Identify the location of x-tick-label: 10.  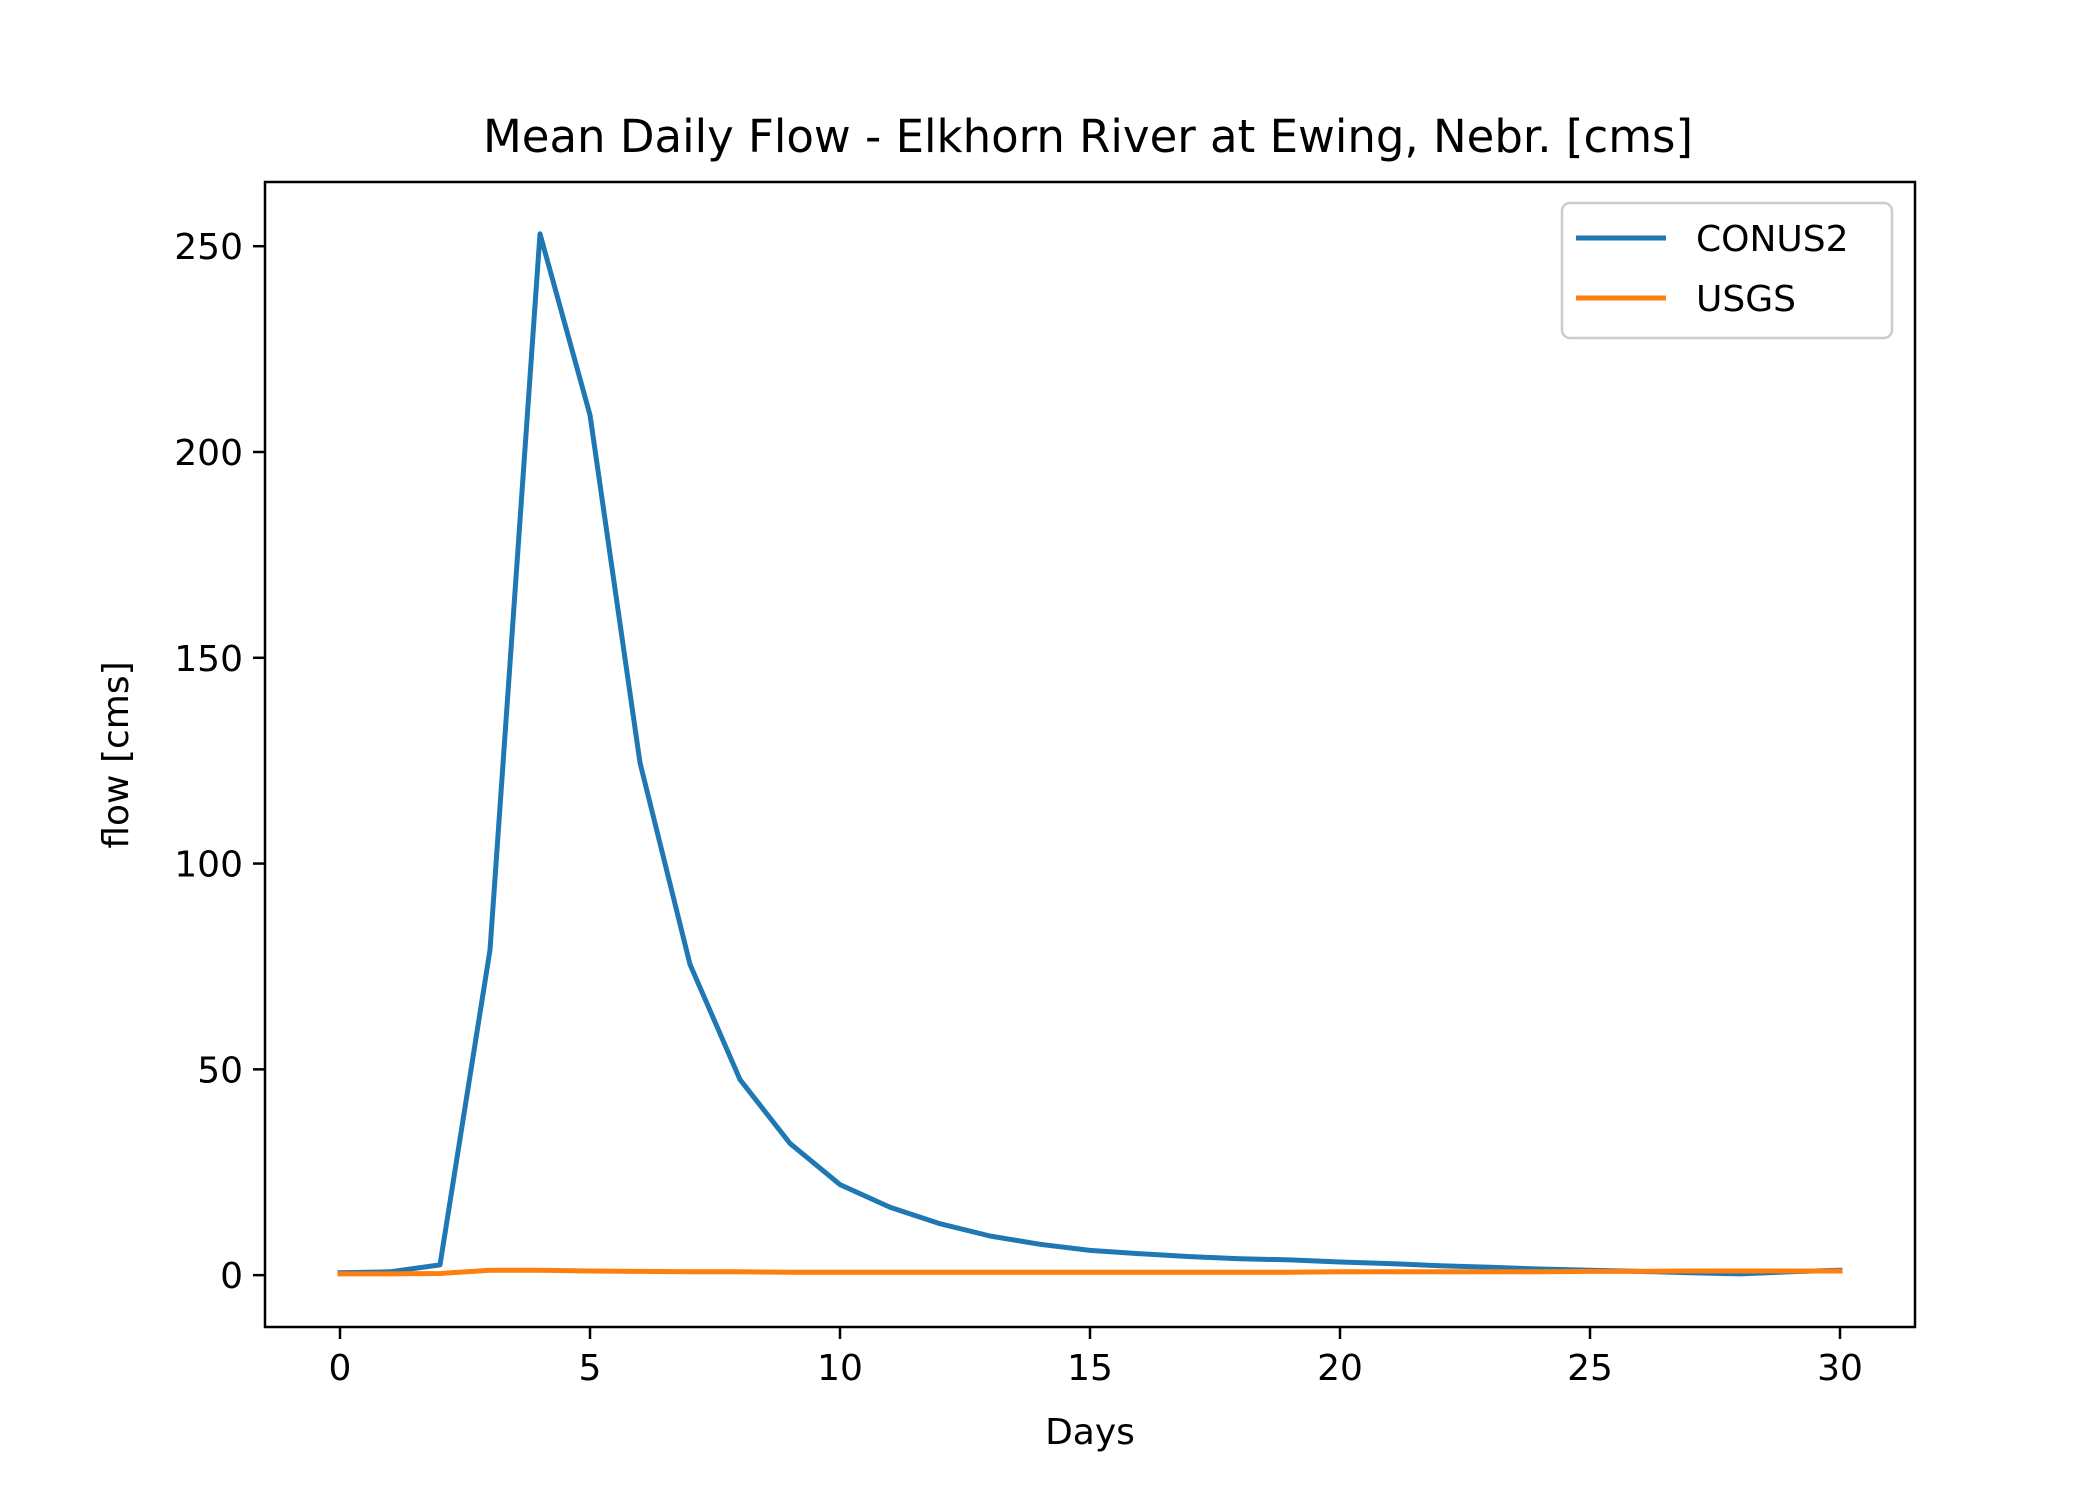
(840, 1368).